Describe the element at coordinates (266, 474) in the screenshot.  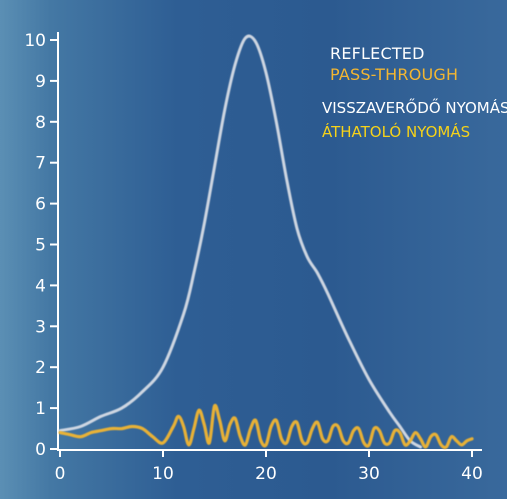
I see `x-tick-label: 20` at that location.